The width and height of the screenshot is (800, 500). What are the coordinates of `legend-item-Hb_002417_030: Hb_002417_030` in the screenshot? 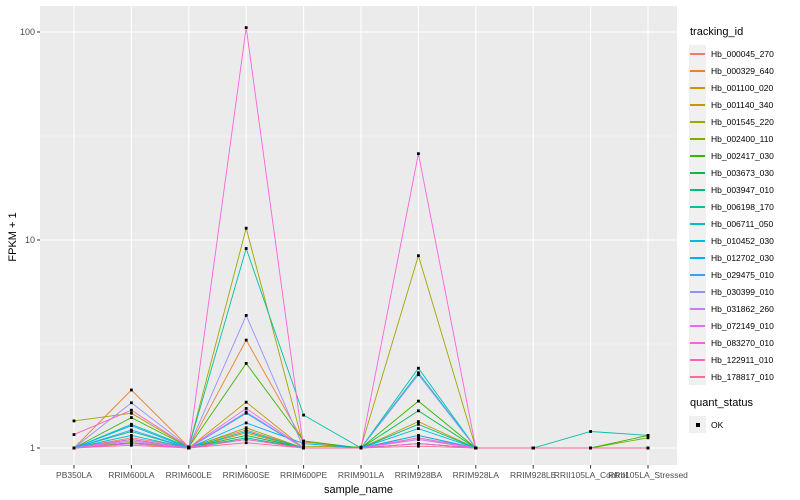 It's located at (744, 155).